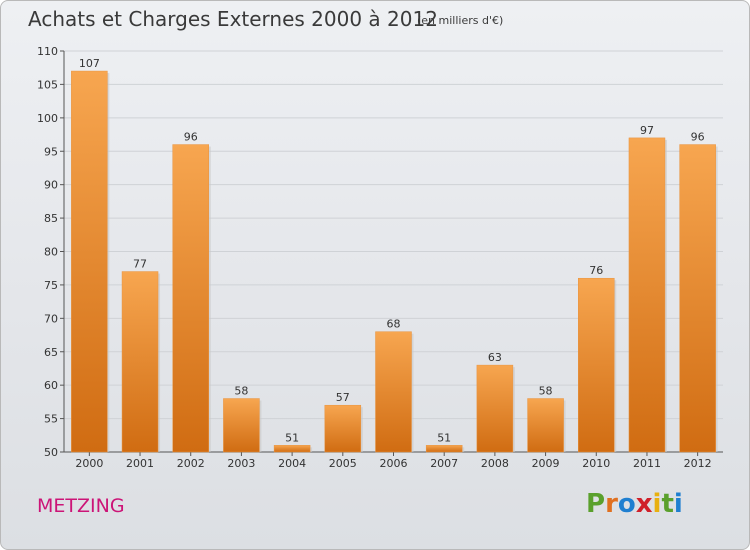 The image size is (750, 550). I want to click on bar-2005, so click(343, 428).